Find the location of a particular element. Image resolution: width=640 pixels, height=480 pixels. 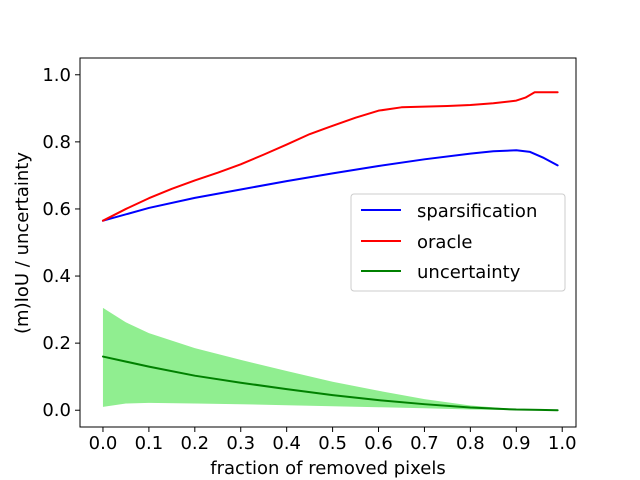

y-tick-label: 0.6 is located at coordinates (56, 209).